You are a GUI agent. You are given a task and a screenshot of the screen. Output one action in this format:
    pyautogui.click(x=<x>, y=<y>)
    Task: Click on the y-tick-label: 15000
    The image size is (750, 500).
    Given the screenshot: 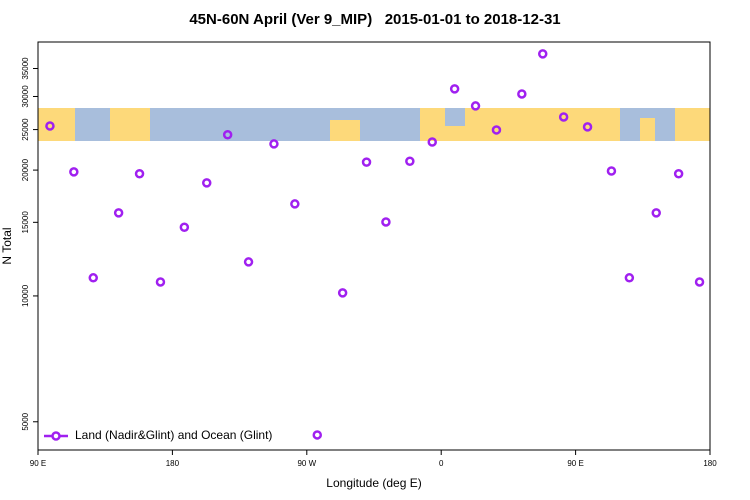 What is the action you would take?
    pyautogui.click(x=25, y=222)
    